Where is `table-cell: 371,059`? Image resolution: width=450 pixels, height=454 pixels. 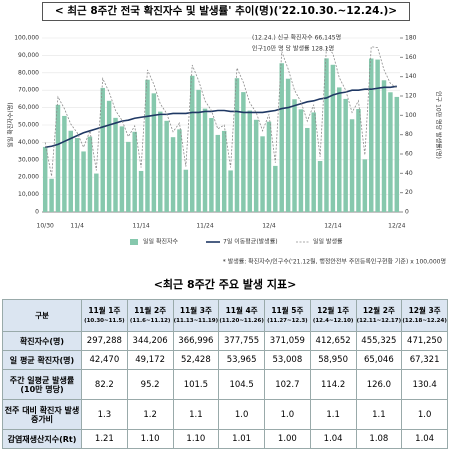
table-cell: 371,059 is located at coordinates (287, 341).